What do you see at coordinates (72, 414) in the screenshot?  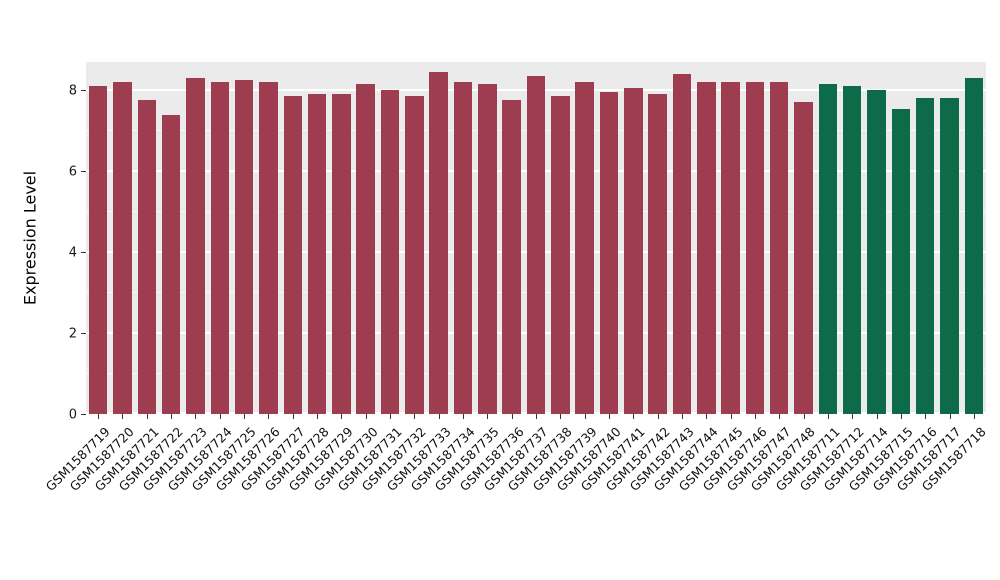 I see `y-tick-label: 0` at bounding box center [72, 414].